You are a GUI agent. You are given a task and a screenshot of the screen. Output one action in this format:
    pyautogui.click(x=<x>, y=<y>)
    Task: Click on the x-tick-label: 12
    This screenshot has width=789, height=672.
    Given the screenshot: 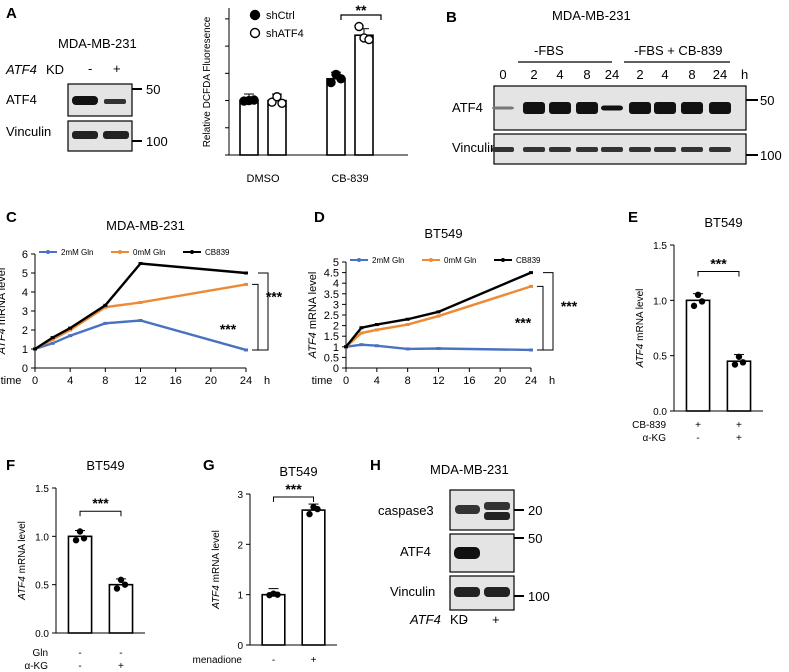 What is the action you would take?
    pyautogui.click(x=438, y=381)
    